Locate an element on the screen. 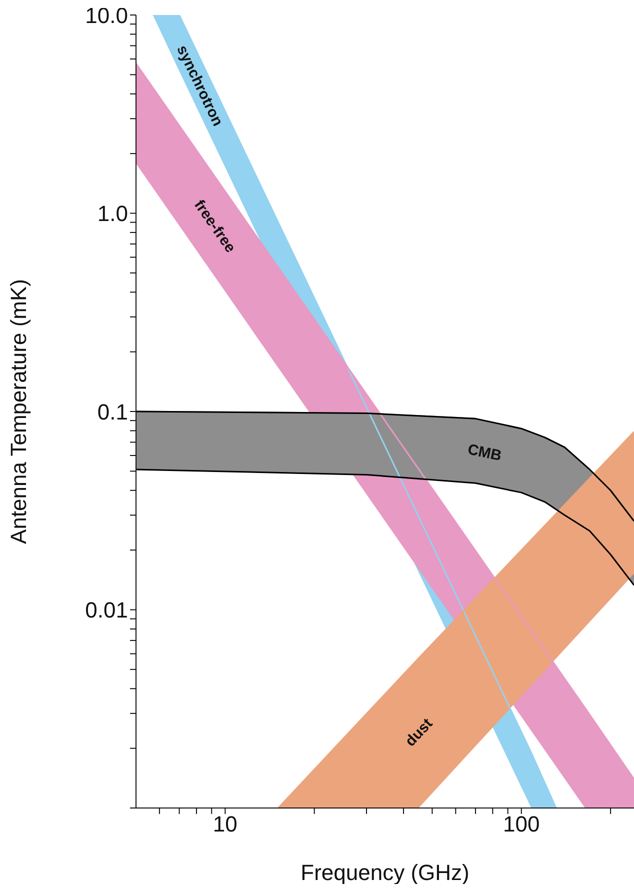 The width and height of the screenshot is (634, 892). y-axis-title: Antenna Temperature (mK) is located at coordinates (18, 411).